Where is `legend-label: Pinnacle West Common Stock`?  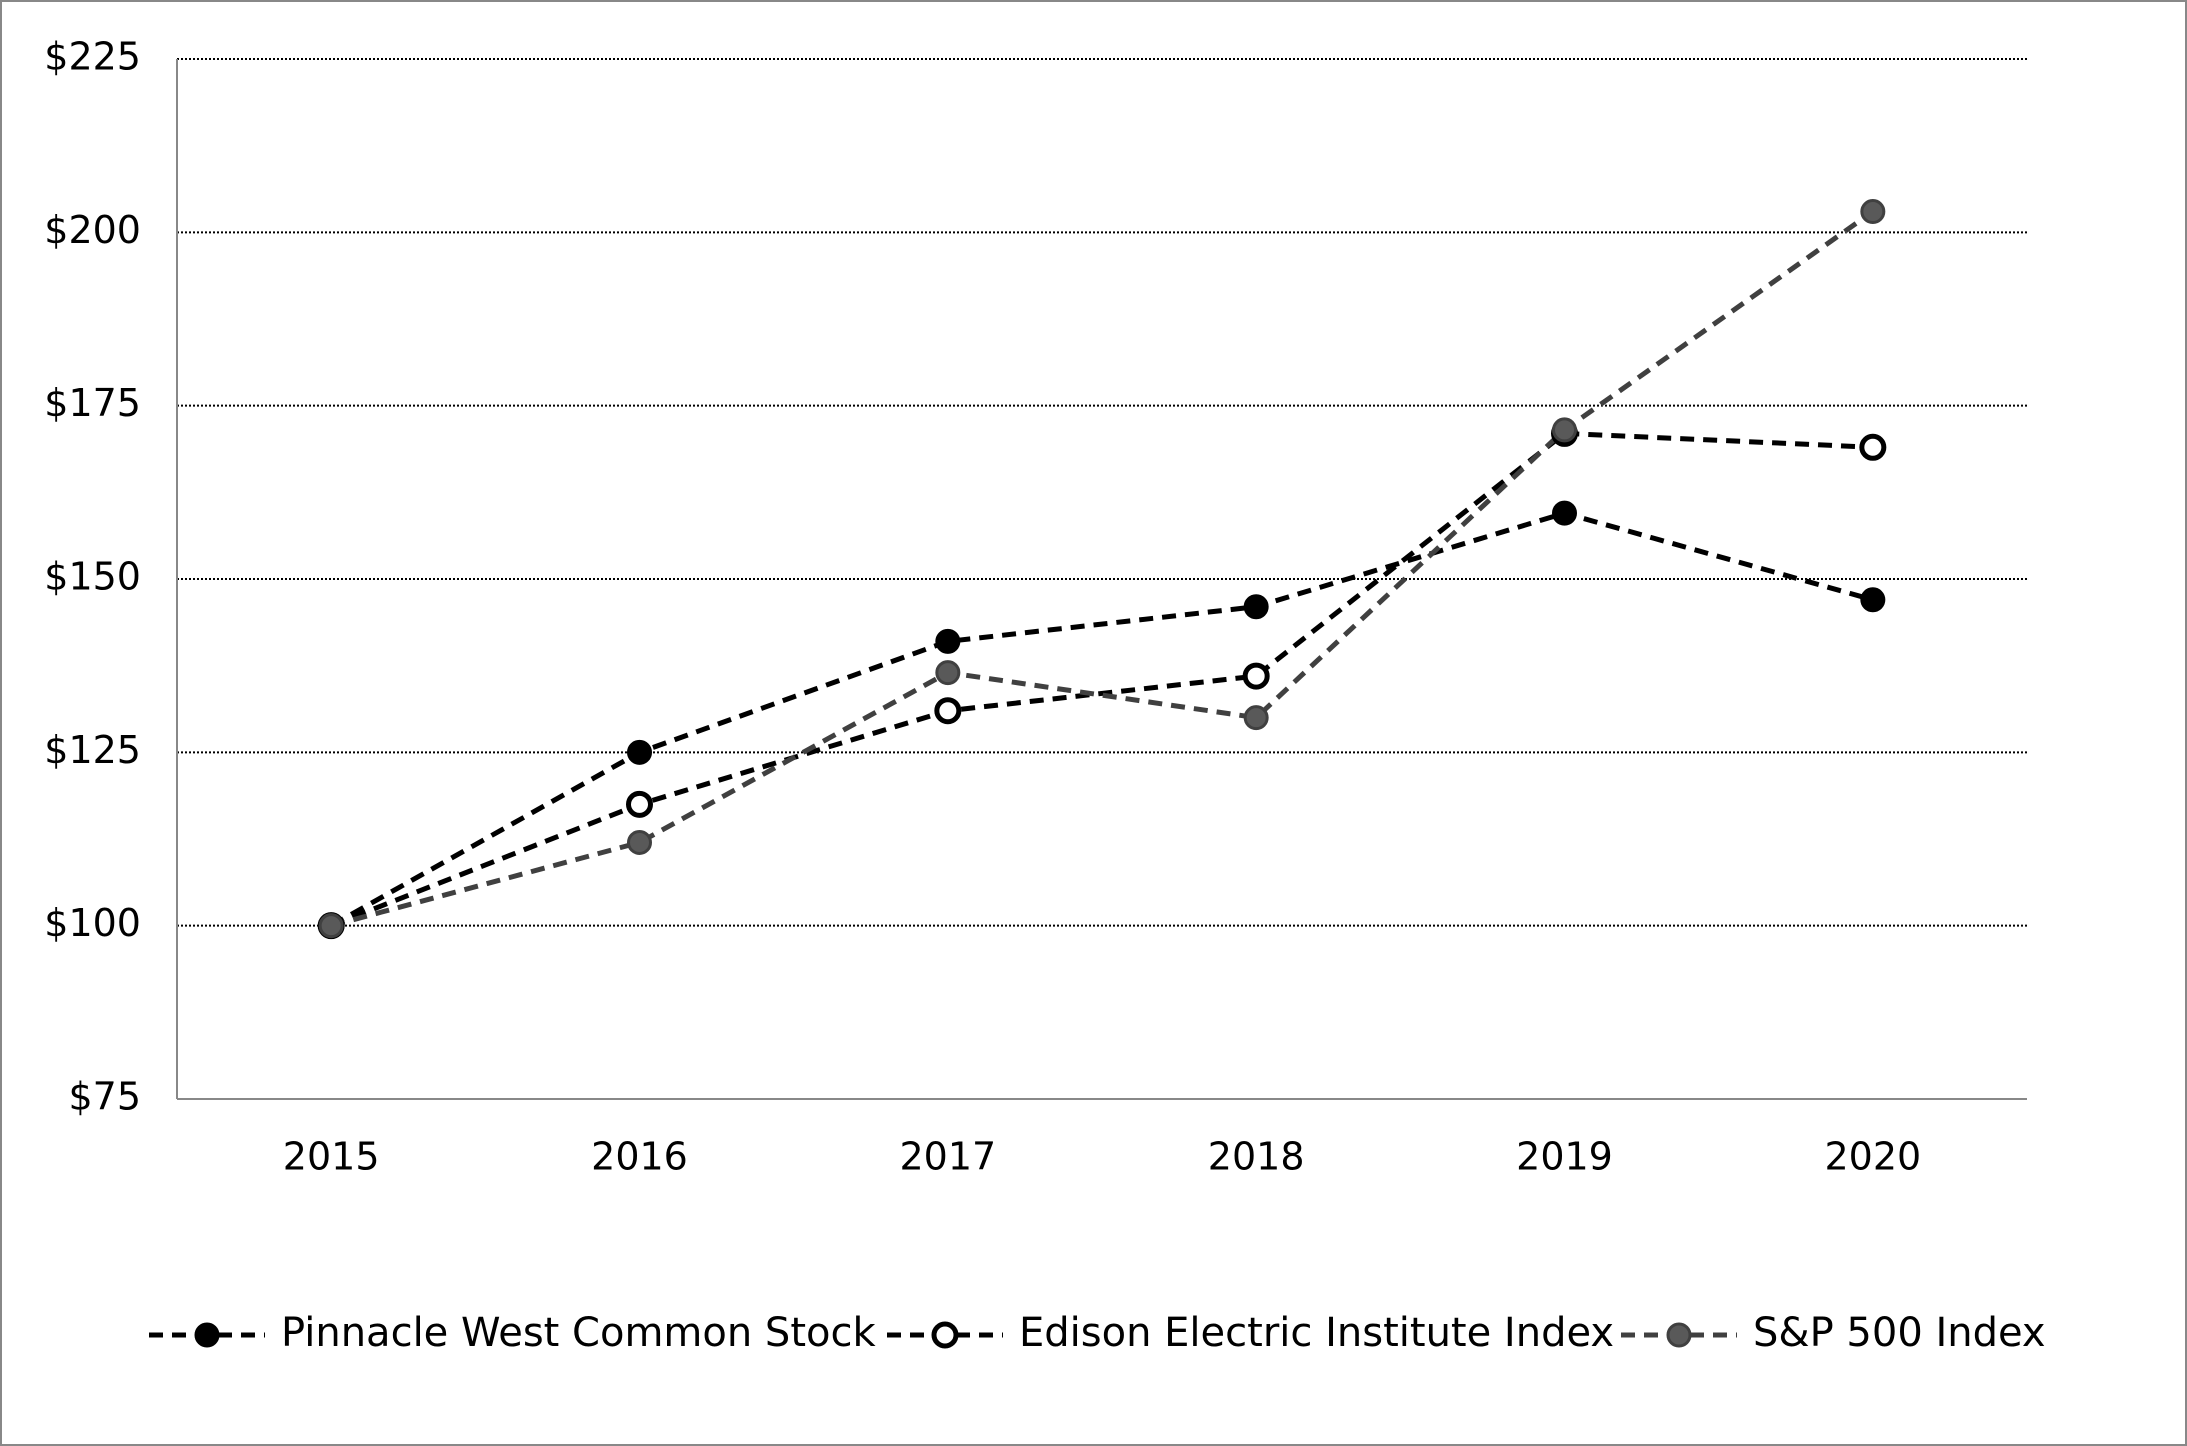 legend-label: Pinnacle West Common Stock is located at coordinates (578, 1333).